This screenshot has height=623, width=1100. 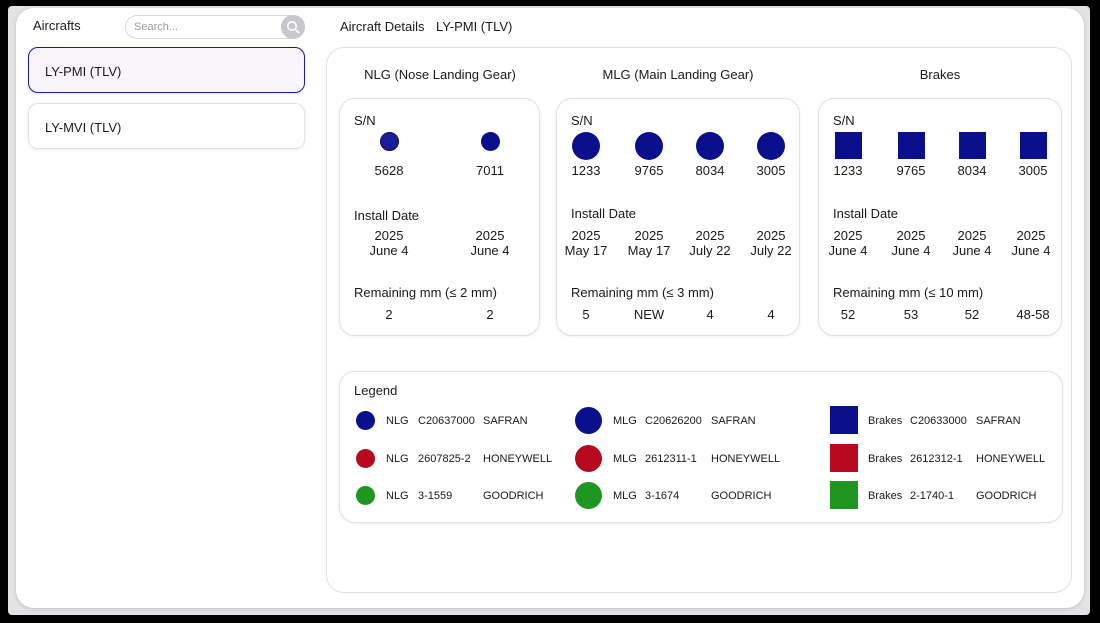 What do you see at coordinates (972, 235) in the screenshot?
I see `brakes-year-3: 2025` at bounding box center [972, 235].